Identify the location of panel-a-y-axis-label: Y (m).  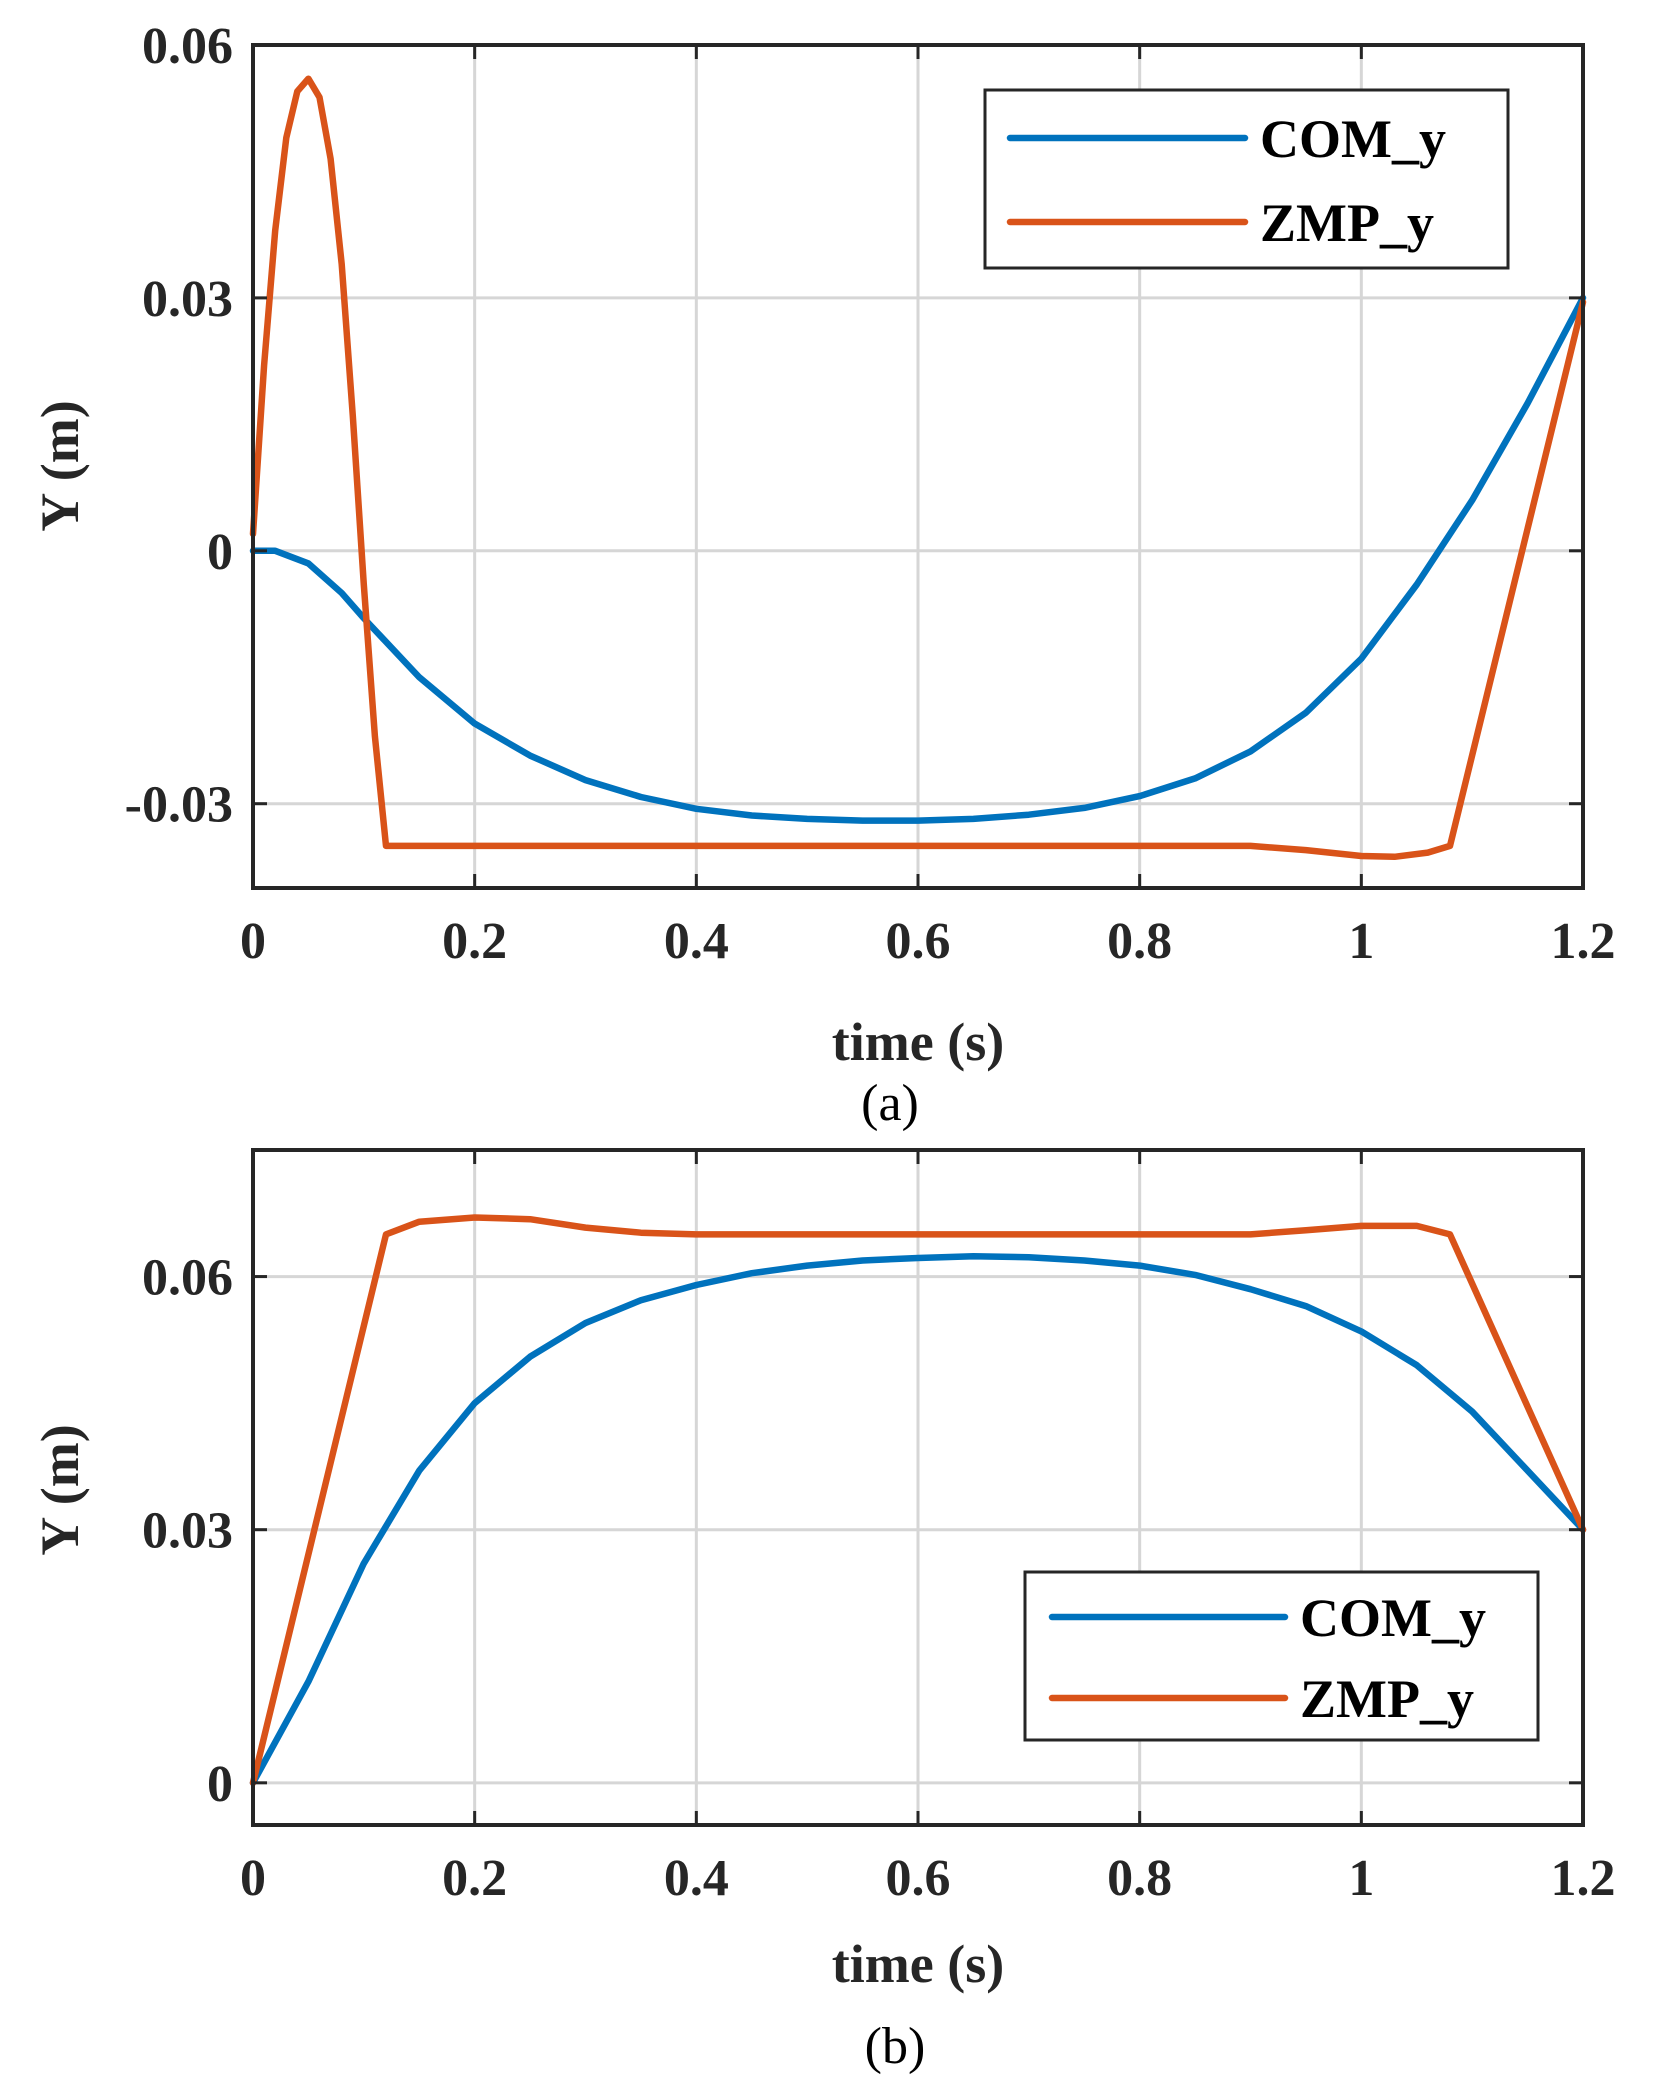
(60, 465).